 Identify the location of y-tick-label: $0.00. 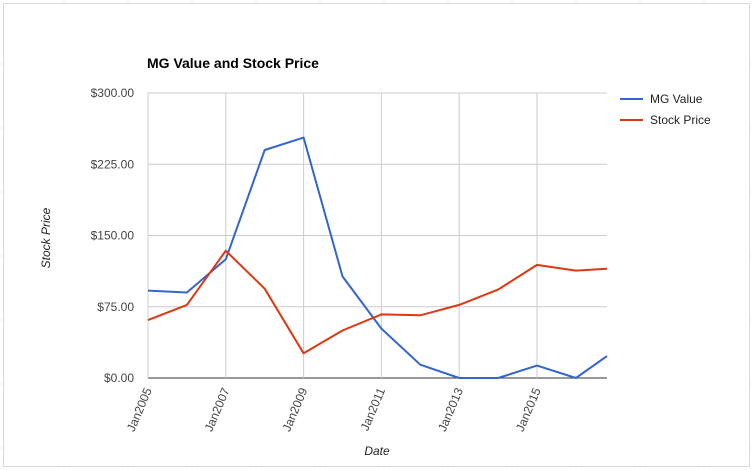
(119, 378).